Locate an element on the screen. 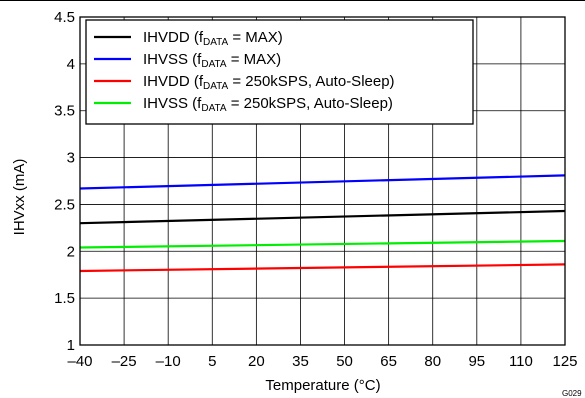 This screenshot has height=398, width=585. y-axis-tick-labels: 1 1.5 2 2.5 3 3.5 4 4.5 is located at coordinates (64, 181).